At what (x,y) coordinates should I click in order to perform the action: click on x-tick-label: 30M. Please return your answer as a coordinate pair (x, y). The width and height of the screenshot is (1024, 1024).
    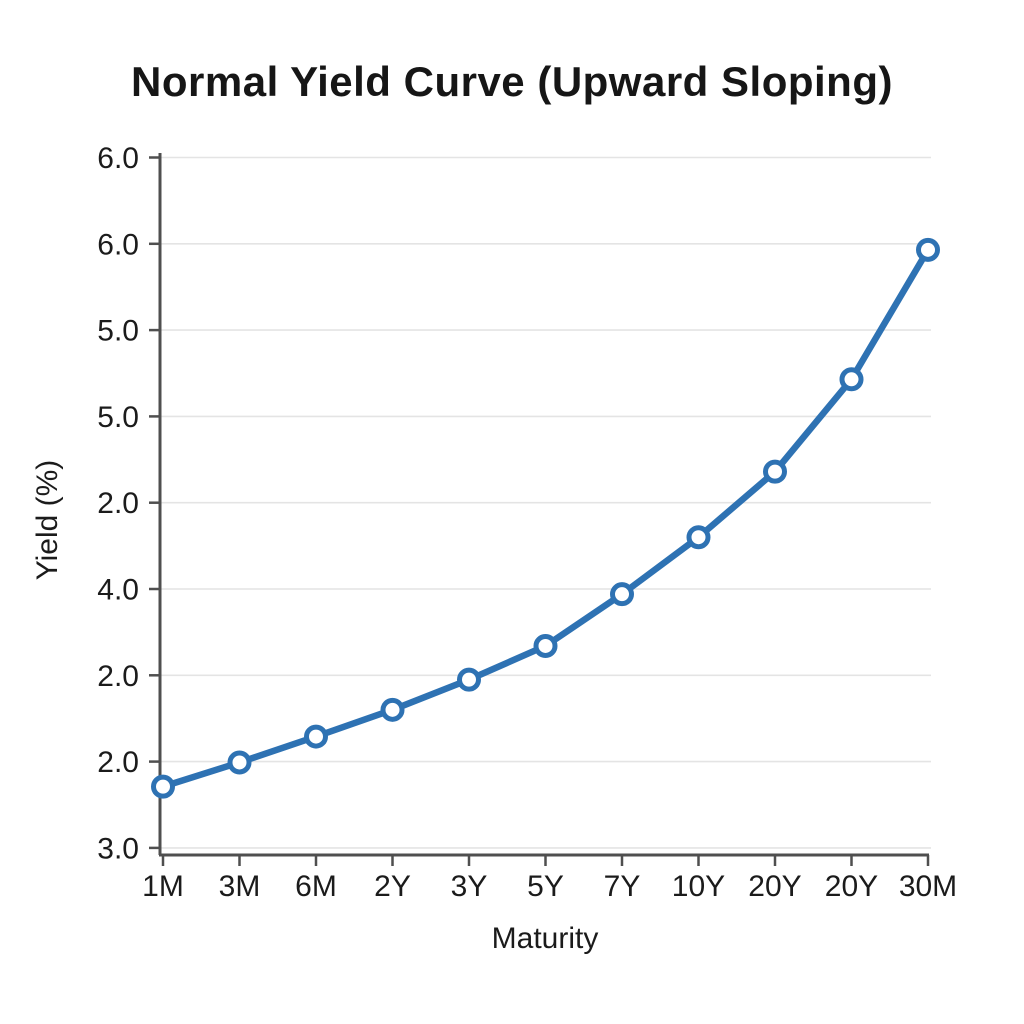
    Looking at the image, I should click on (928, 886).